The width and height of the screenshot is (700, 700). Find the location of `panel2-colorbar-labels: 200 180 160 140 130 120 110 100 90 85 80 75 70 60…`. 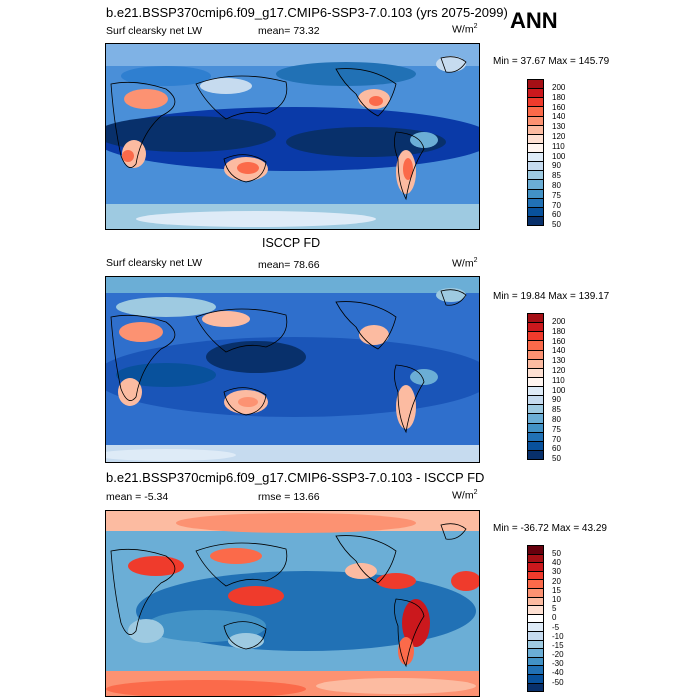

panel2-colorbar-labels: 200 180 160 140 130 120 110 100 90 85 80 75 70 60… is located at coordinates (559, 390).